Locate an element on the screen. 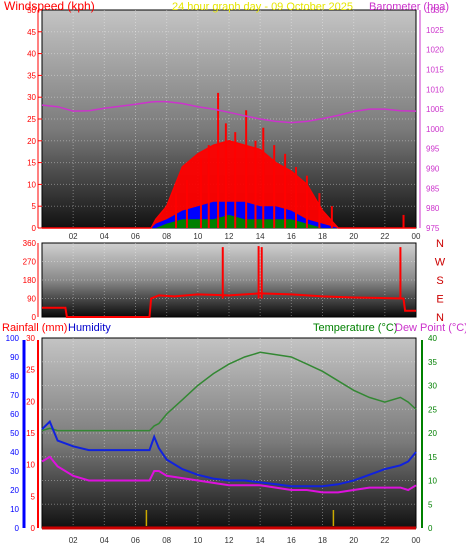 The width and height of the screenshot is (466, 560). temp-y-tick-label: 10 is located at coordinates (432, 481).